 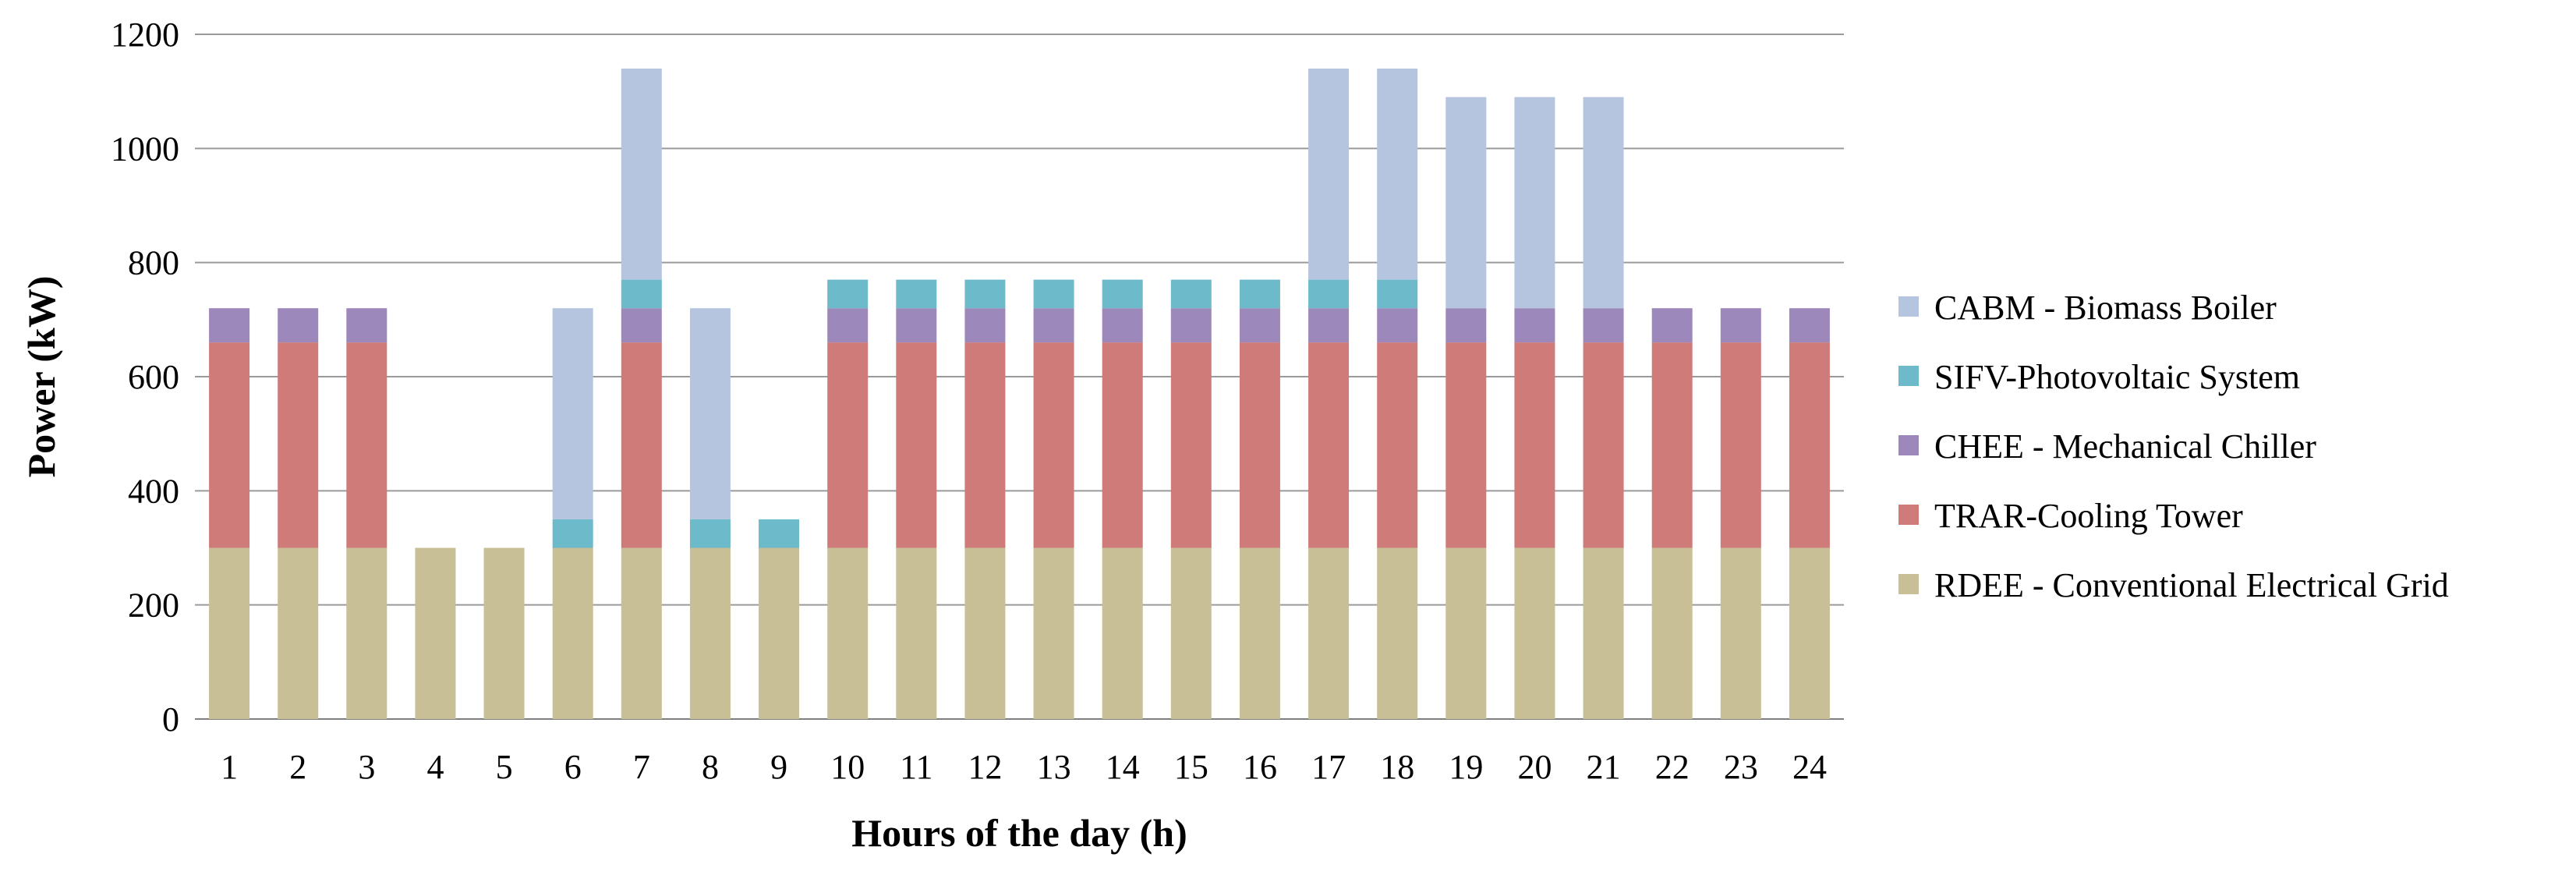 What do you see at coordinates (153, 263) in the screenshot?
I see `y-tick-label: 800` at bounding box center [153, 263].